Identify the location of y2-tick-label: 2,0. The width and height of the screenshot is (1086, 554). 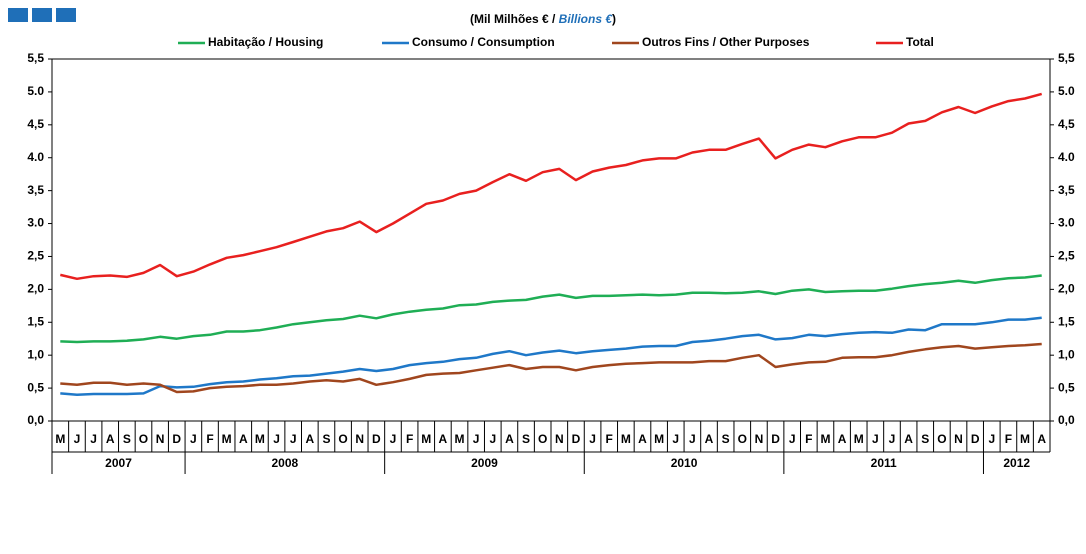
(1066, 289).